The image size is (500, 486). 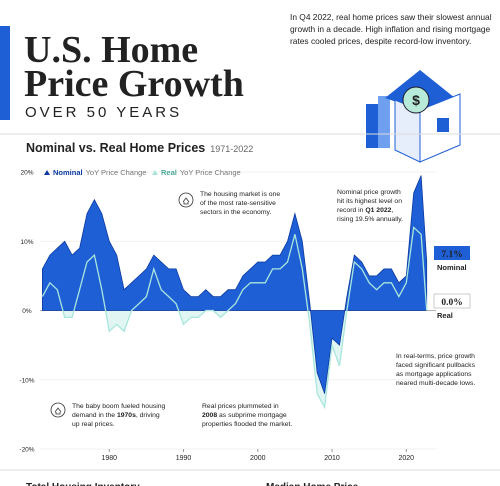 I want to click on footer-heading: Median Home Price, so click(x=312, y=484).